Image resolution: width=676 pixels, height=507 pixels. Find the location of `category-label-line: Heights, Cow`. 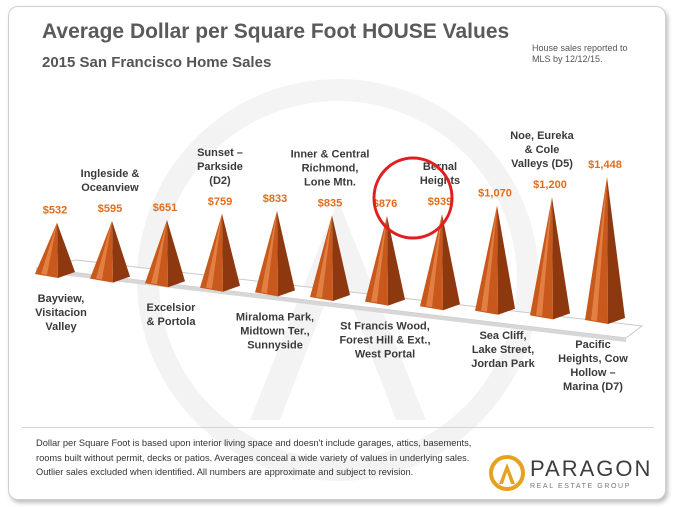

category-label-line: Heights, Cow is located at coordinates (593, 359).